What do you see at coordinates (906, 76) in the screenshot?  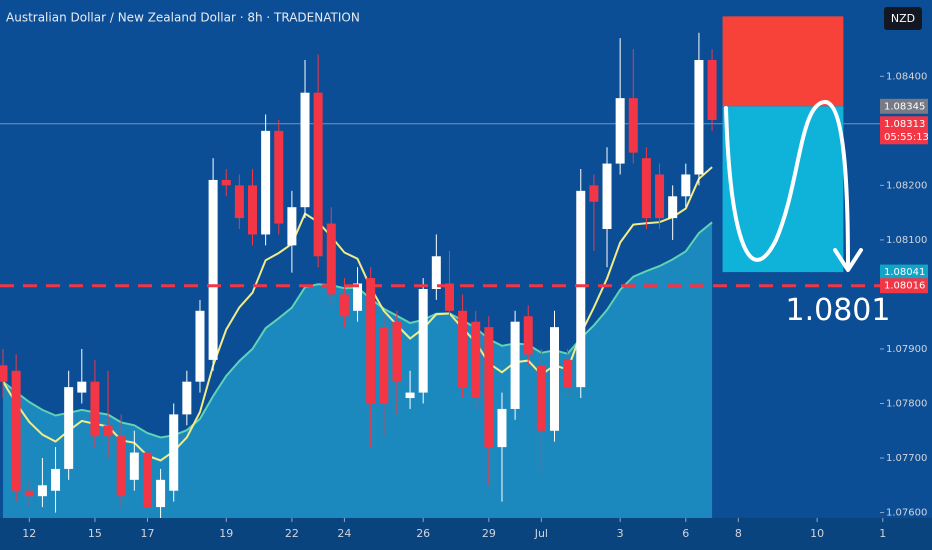 I see `y-tick-label: 1.08400` at bounding box center [906, 76].